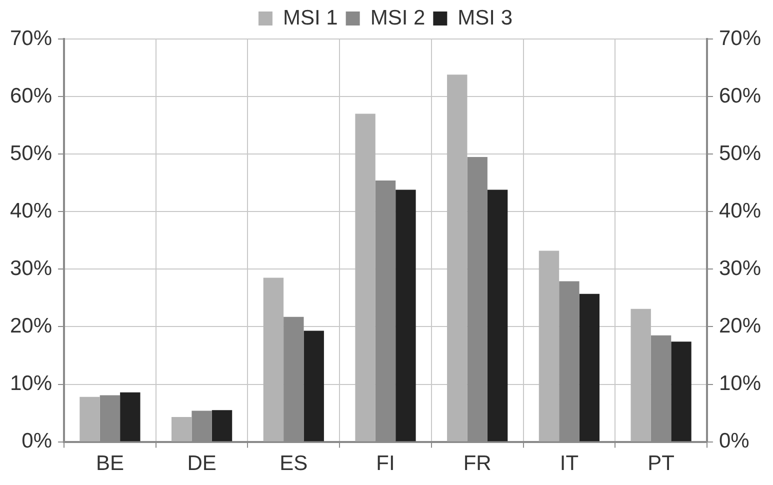 The width and height of the screenshot is (773, 485). I want to click on legend-label: MSI 1, so click(310, 18).